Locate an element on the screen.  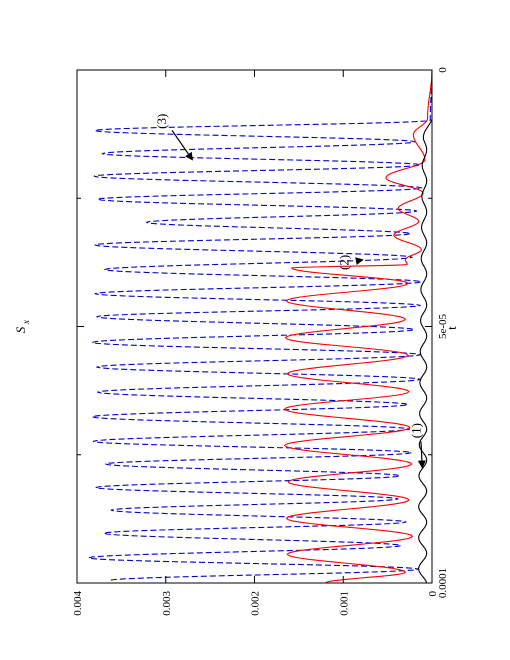
x-tick-label: 0.0001 is located at coordinates (443, 583).